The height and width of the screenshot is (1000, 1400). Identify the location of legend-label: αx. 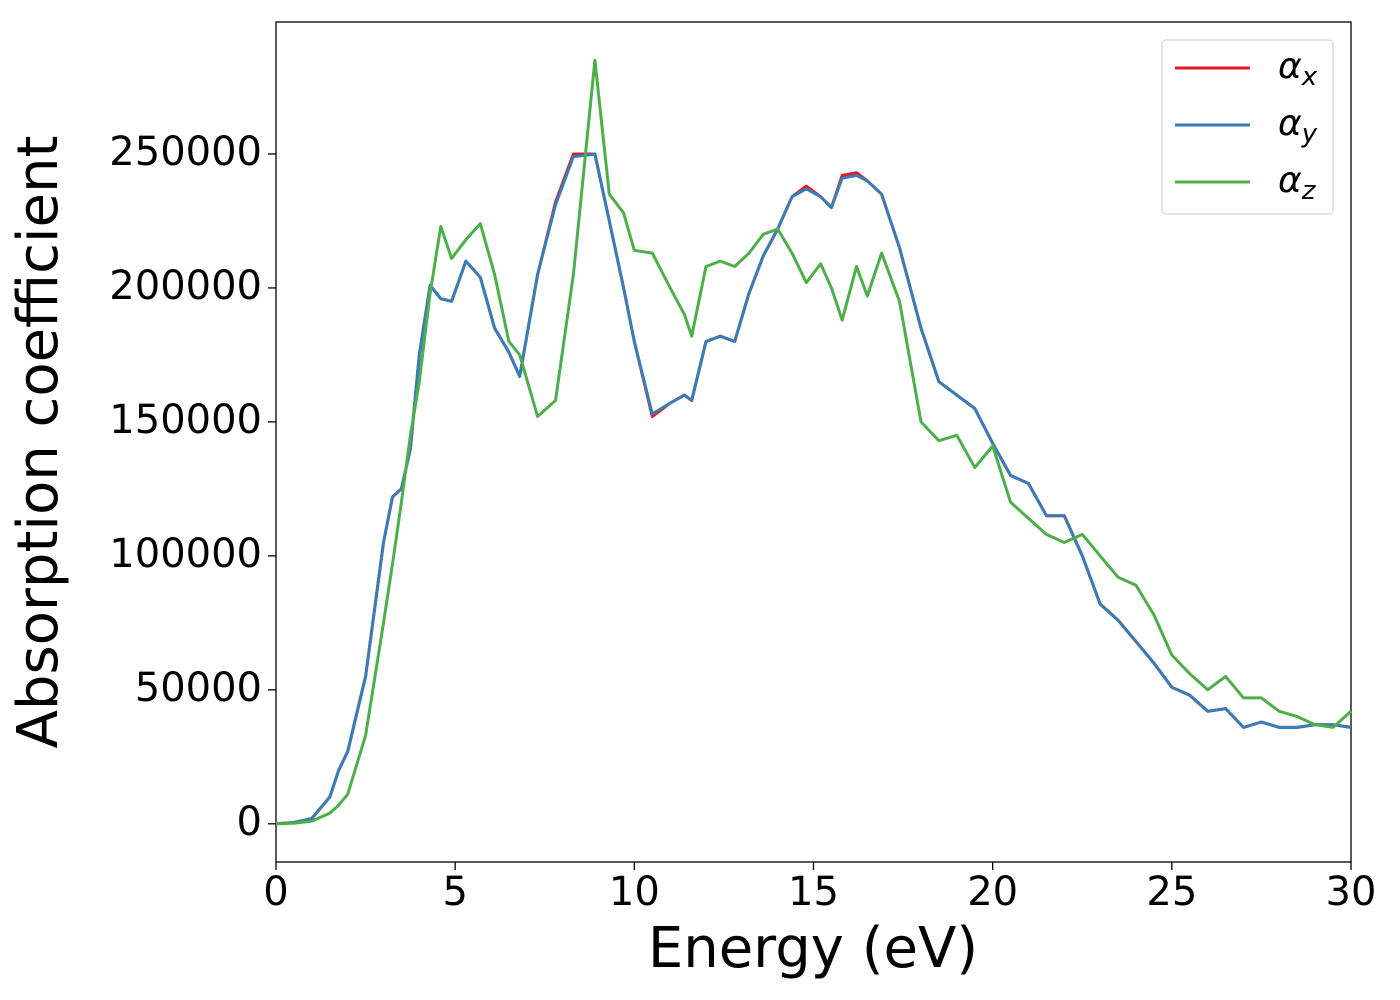
(1298, 69).